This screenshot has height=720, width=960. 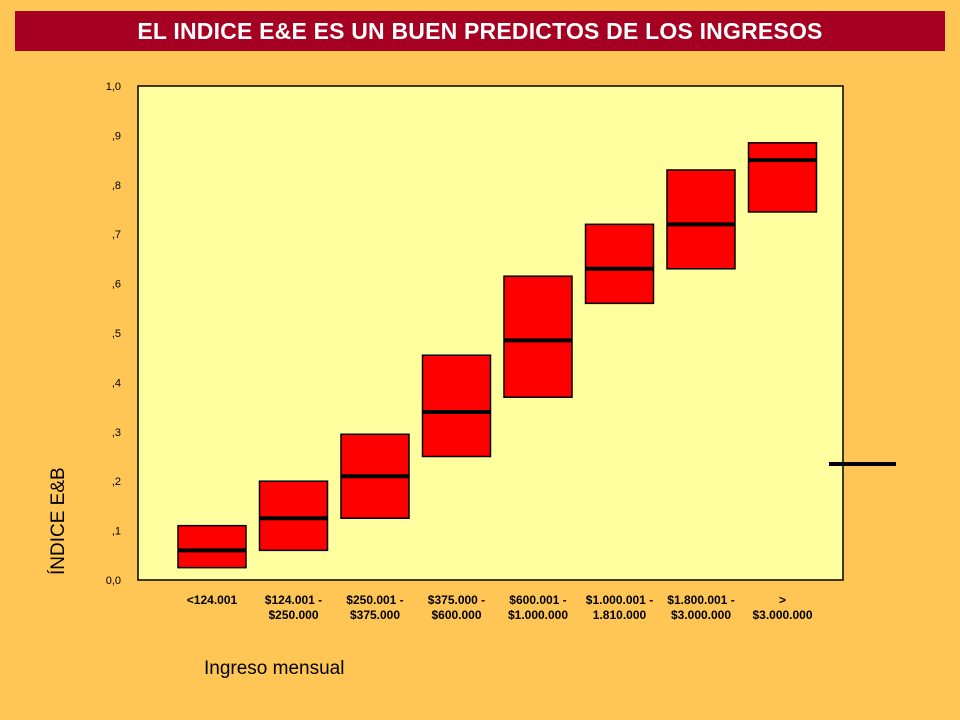 I want to click on y-tick-label: 1,0, so click(x=113, y=87).